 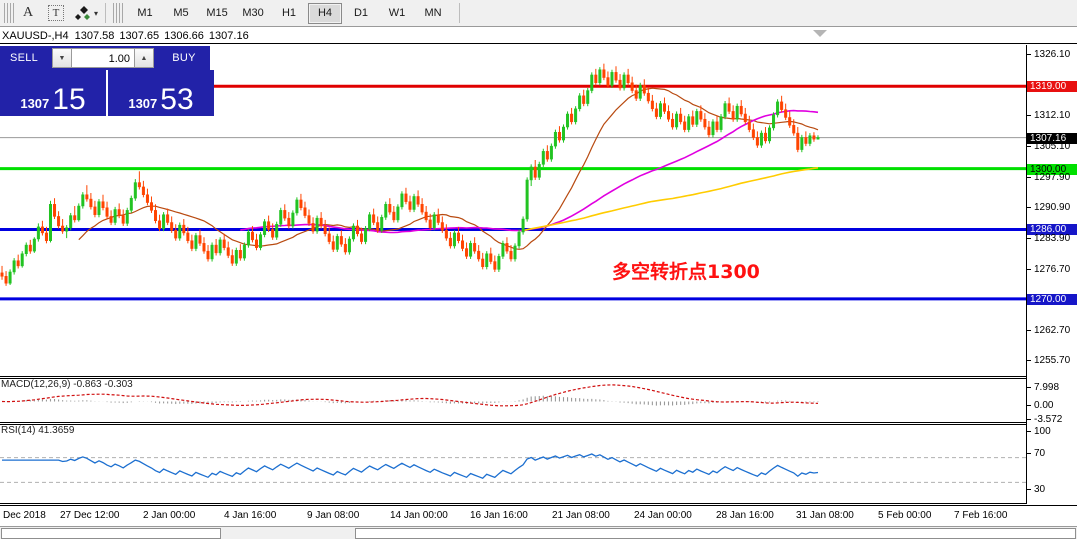 What do you see at coordinates (143, 103) in the screenshot?
I see `buy-price-integer: 1307` at bounding box center [143, 103].